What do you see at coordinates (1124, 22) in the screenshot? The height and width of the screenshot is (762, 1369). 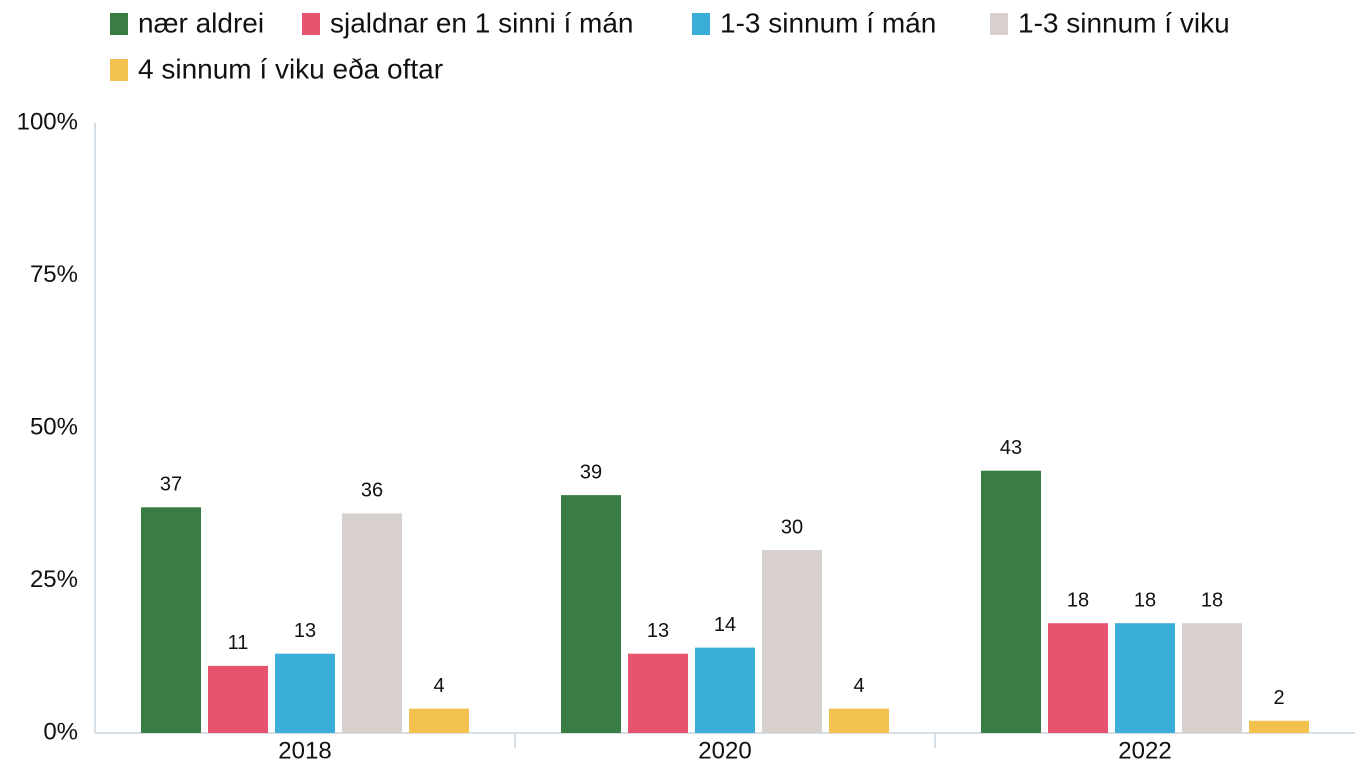 I see `legend-label: 1-3 sinnum í viku` at bounding box center [1124, 22].